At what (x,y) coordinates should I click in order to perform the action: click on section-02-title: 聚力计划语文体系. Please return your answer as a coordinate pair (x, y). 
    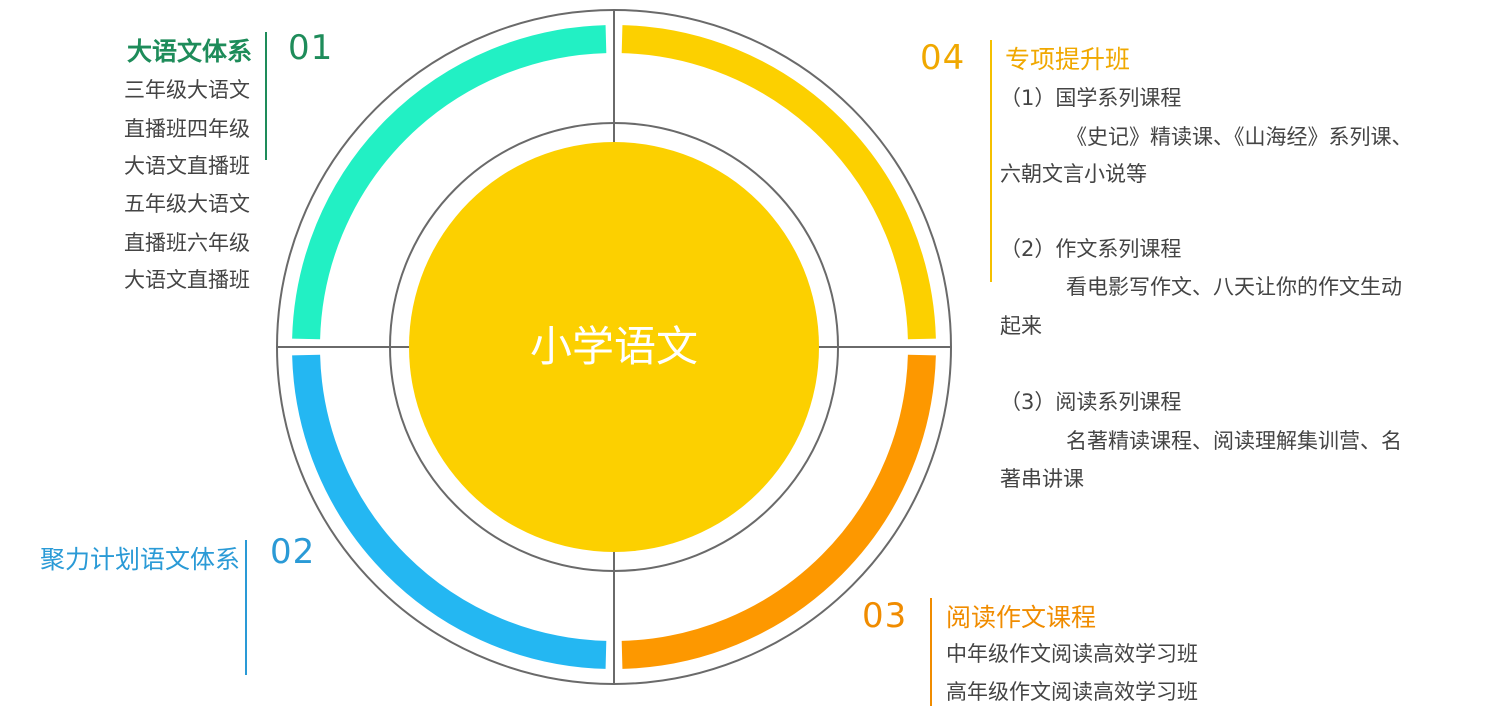
    Looking at the image, I should click on (139, 559).